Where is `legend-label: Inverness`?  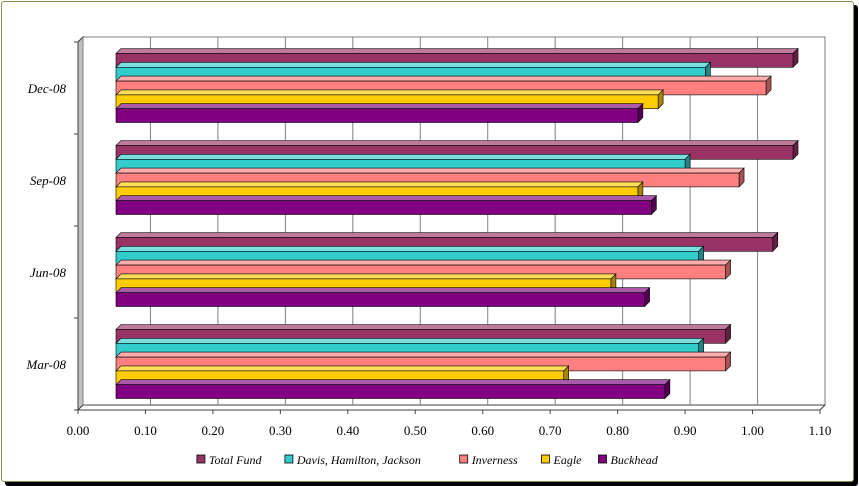 legend-label: Inverness is located at coordinates (494, 460).